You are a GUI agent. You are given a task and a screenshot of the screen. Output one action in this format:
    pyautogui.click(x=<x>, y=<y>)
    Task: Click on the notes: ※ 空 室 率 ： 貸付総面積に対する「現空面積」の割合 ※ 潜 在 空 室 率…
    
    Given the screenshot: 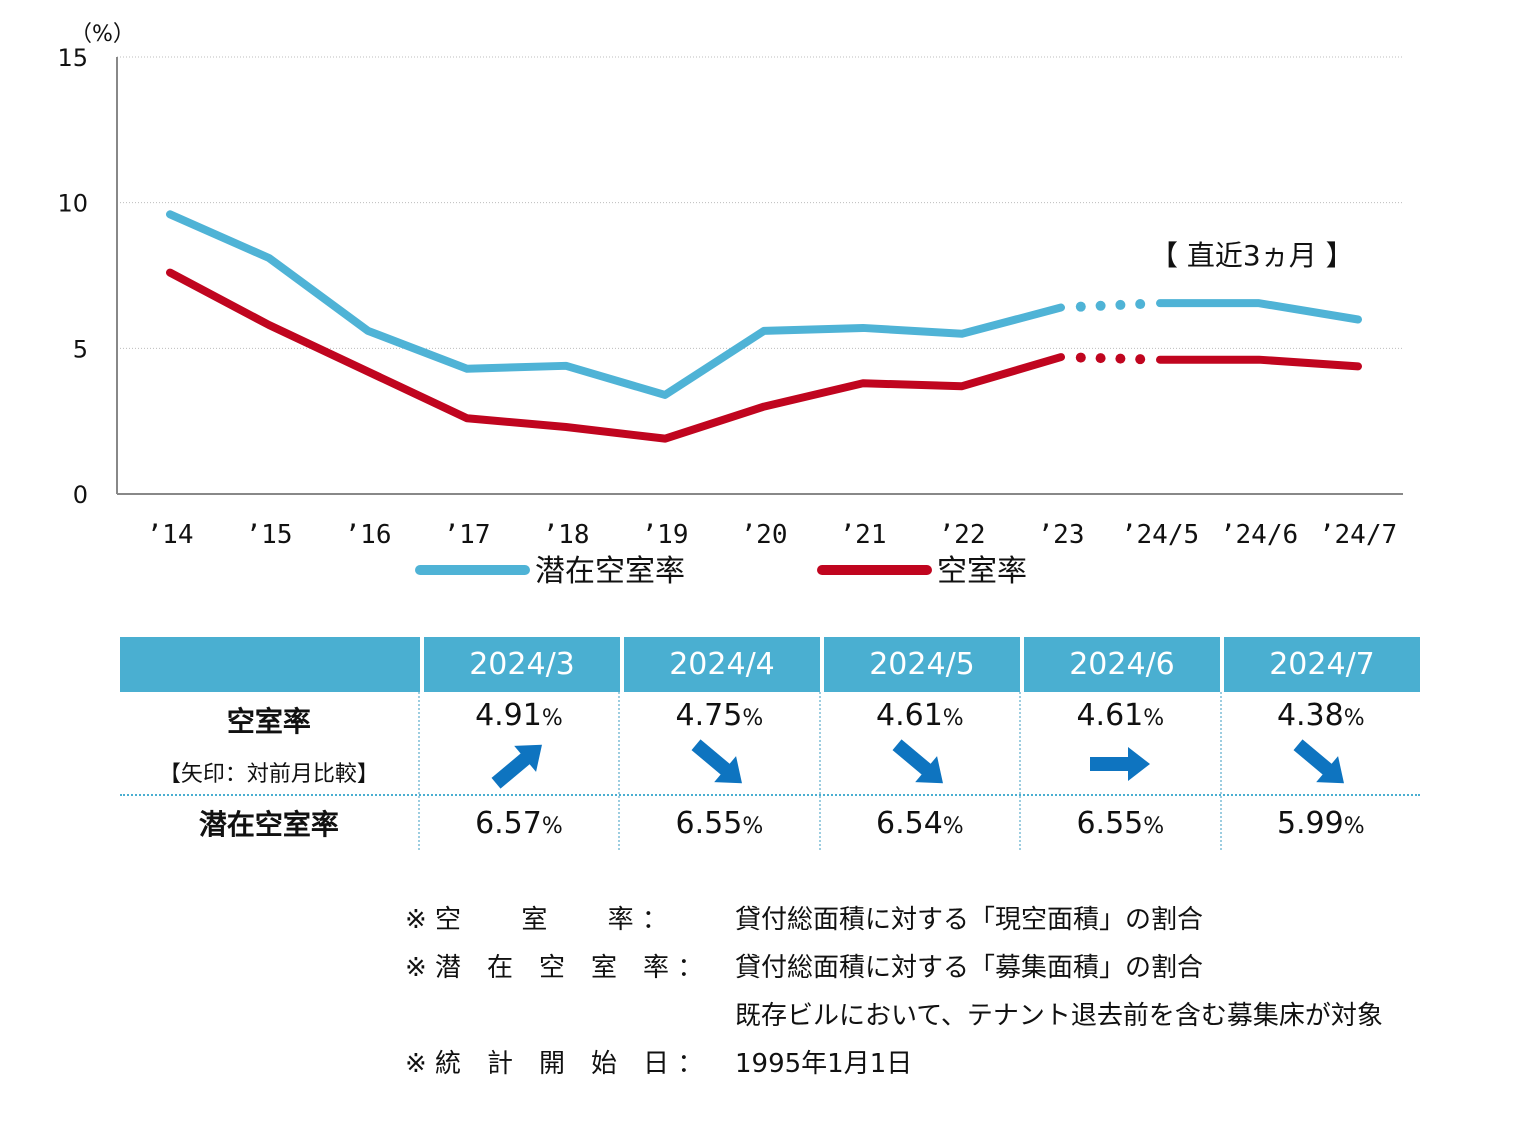 What is the action you would take?
    pyautogui.click(x=894, y=989)
    